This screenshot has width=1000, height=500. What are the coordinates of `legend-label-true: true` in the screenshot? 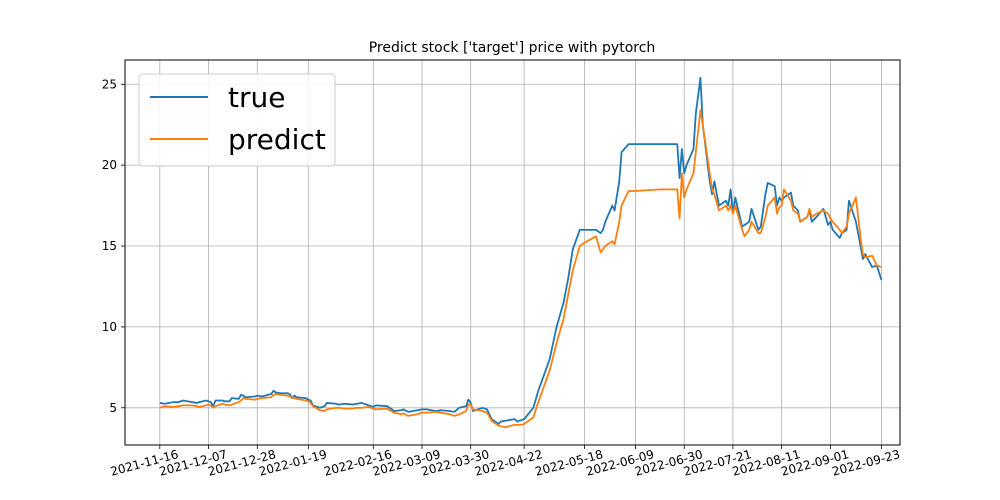 It's located at (256, 97).